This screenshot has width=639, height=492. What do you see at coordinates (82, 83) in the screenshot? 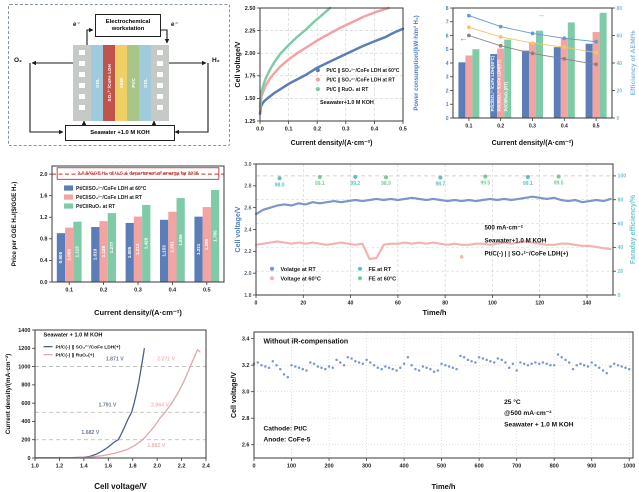
I see `flow-field-left` at bounding box center [82, 83].